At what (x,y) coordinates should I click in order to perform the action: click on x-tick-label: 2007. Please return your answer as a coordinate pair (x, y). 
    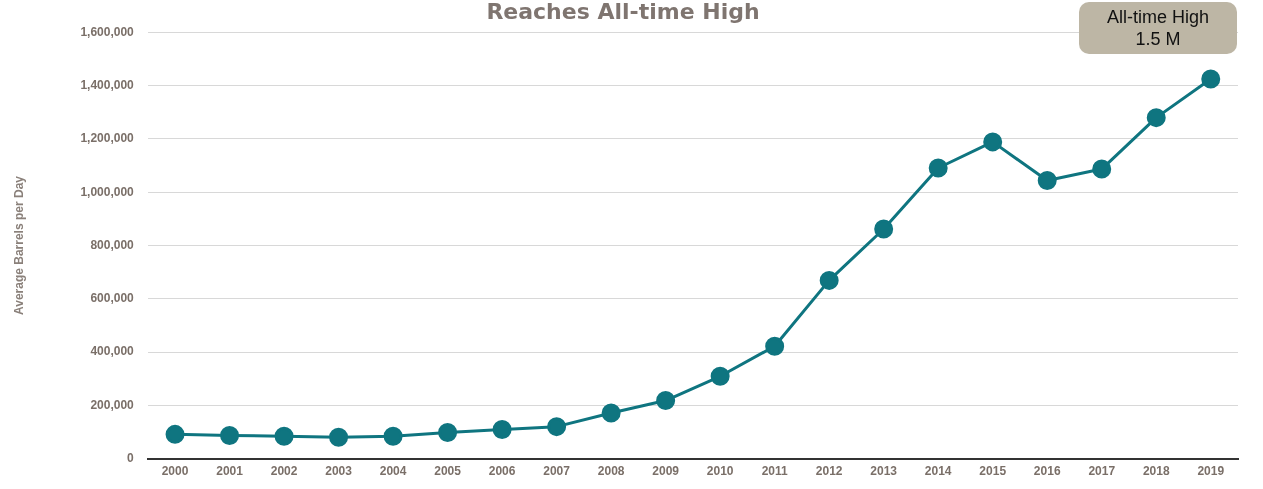
    Looking at the image, I should click on (557, 471).